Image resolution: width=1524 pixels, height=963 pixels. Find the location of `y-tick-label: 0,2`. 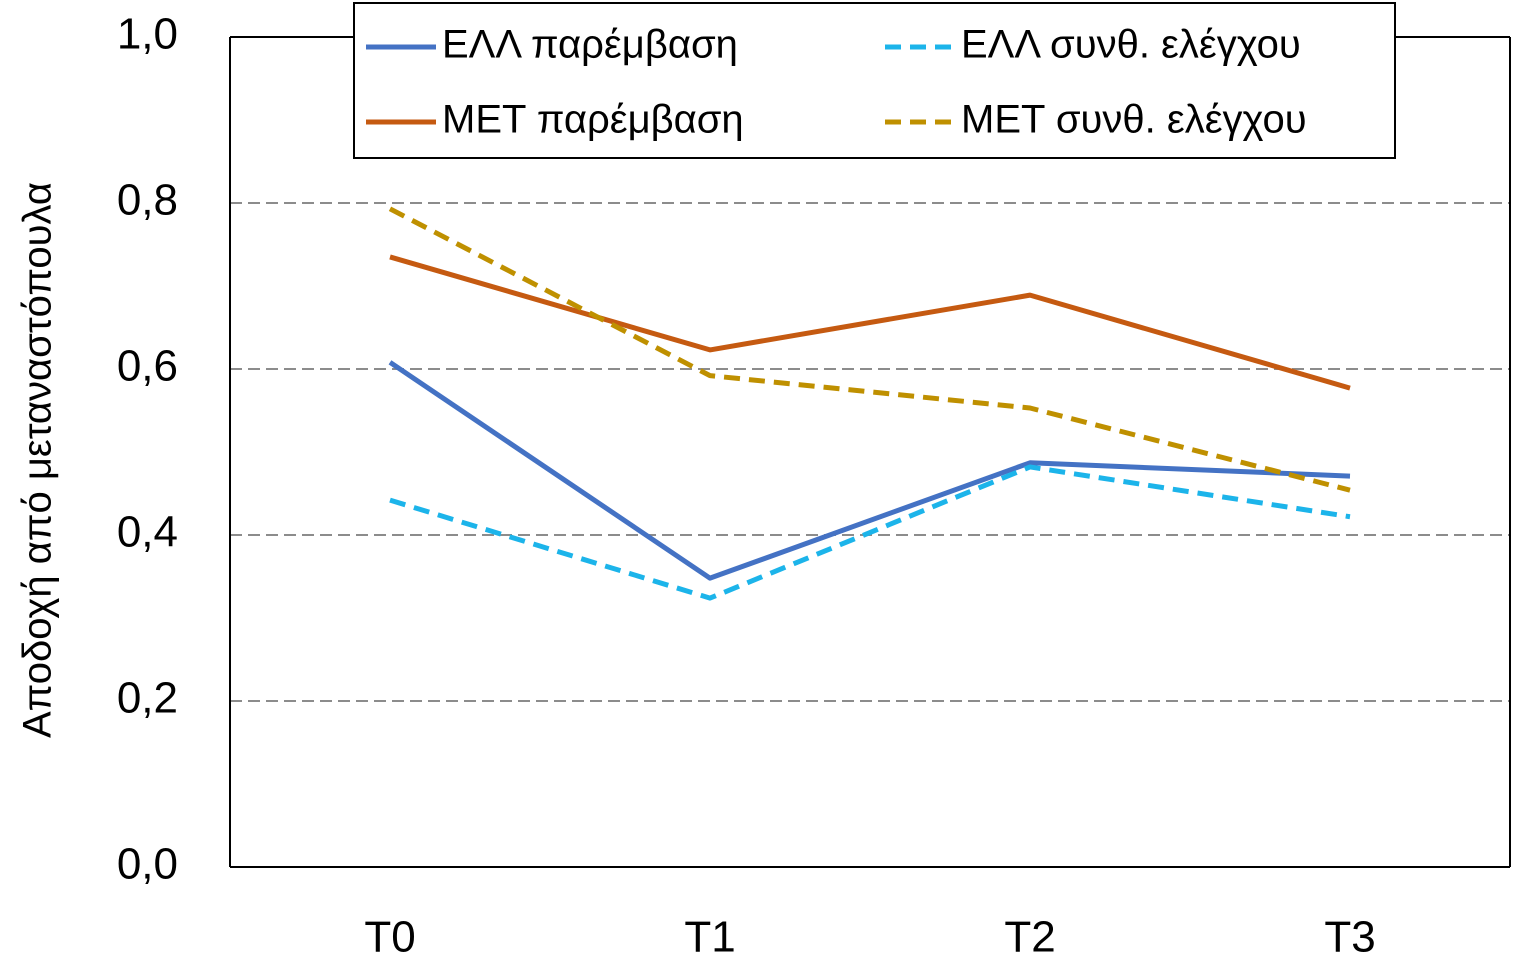

y-tick-label: 0,2 is located at coordinates (147, 698).